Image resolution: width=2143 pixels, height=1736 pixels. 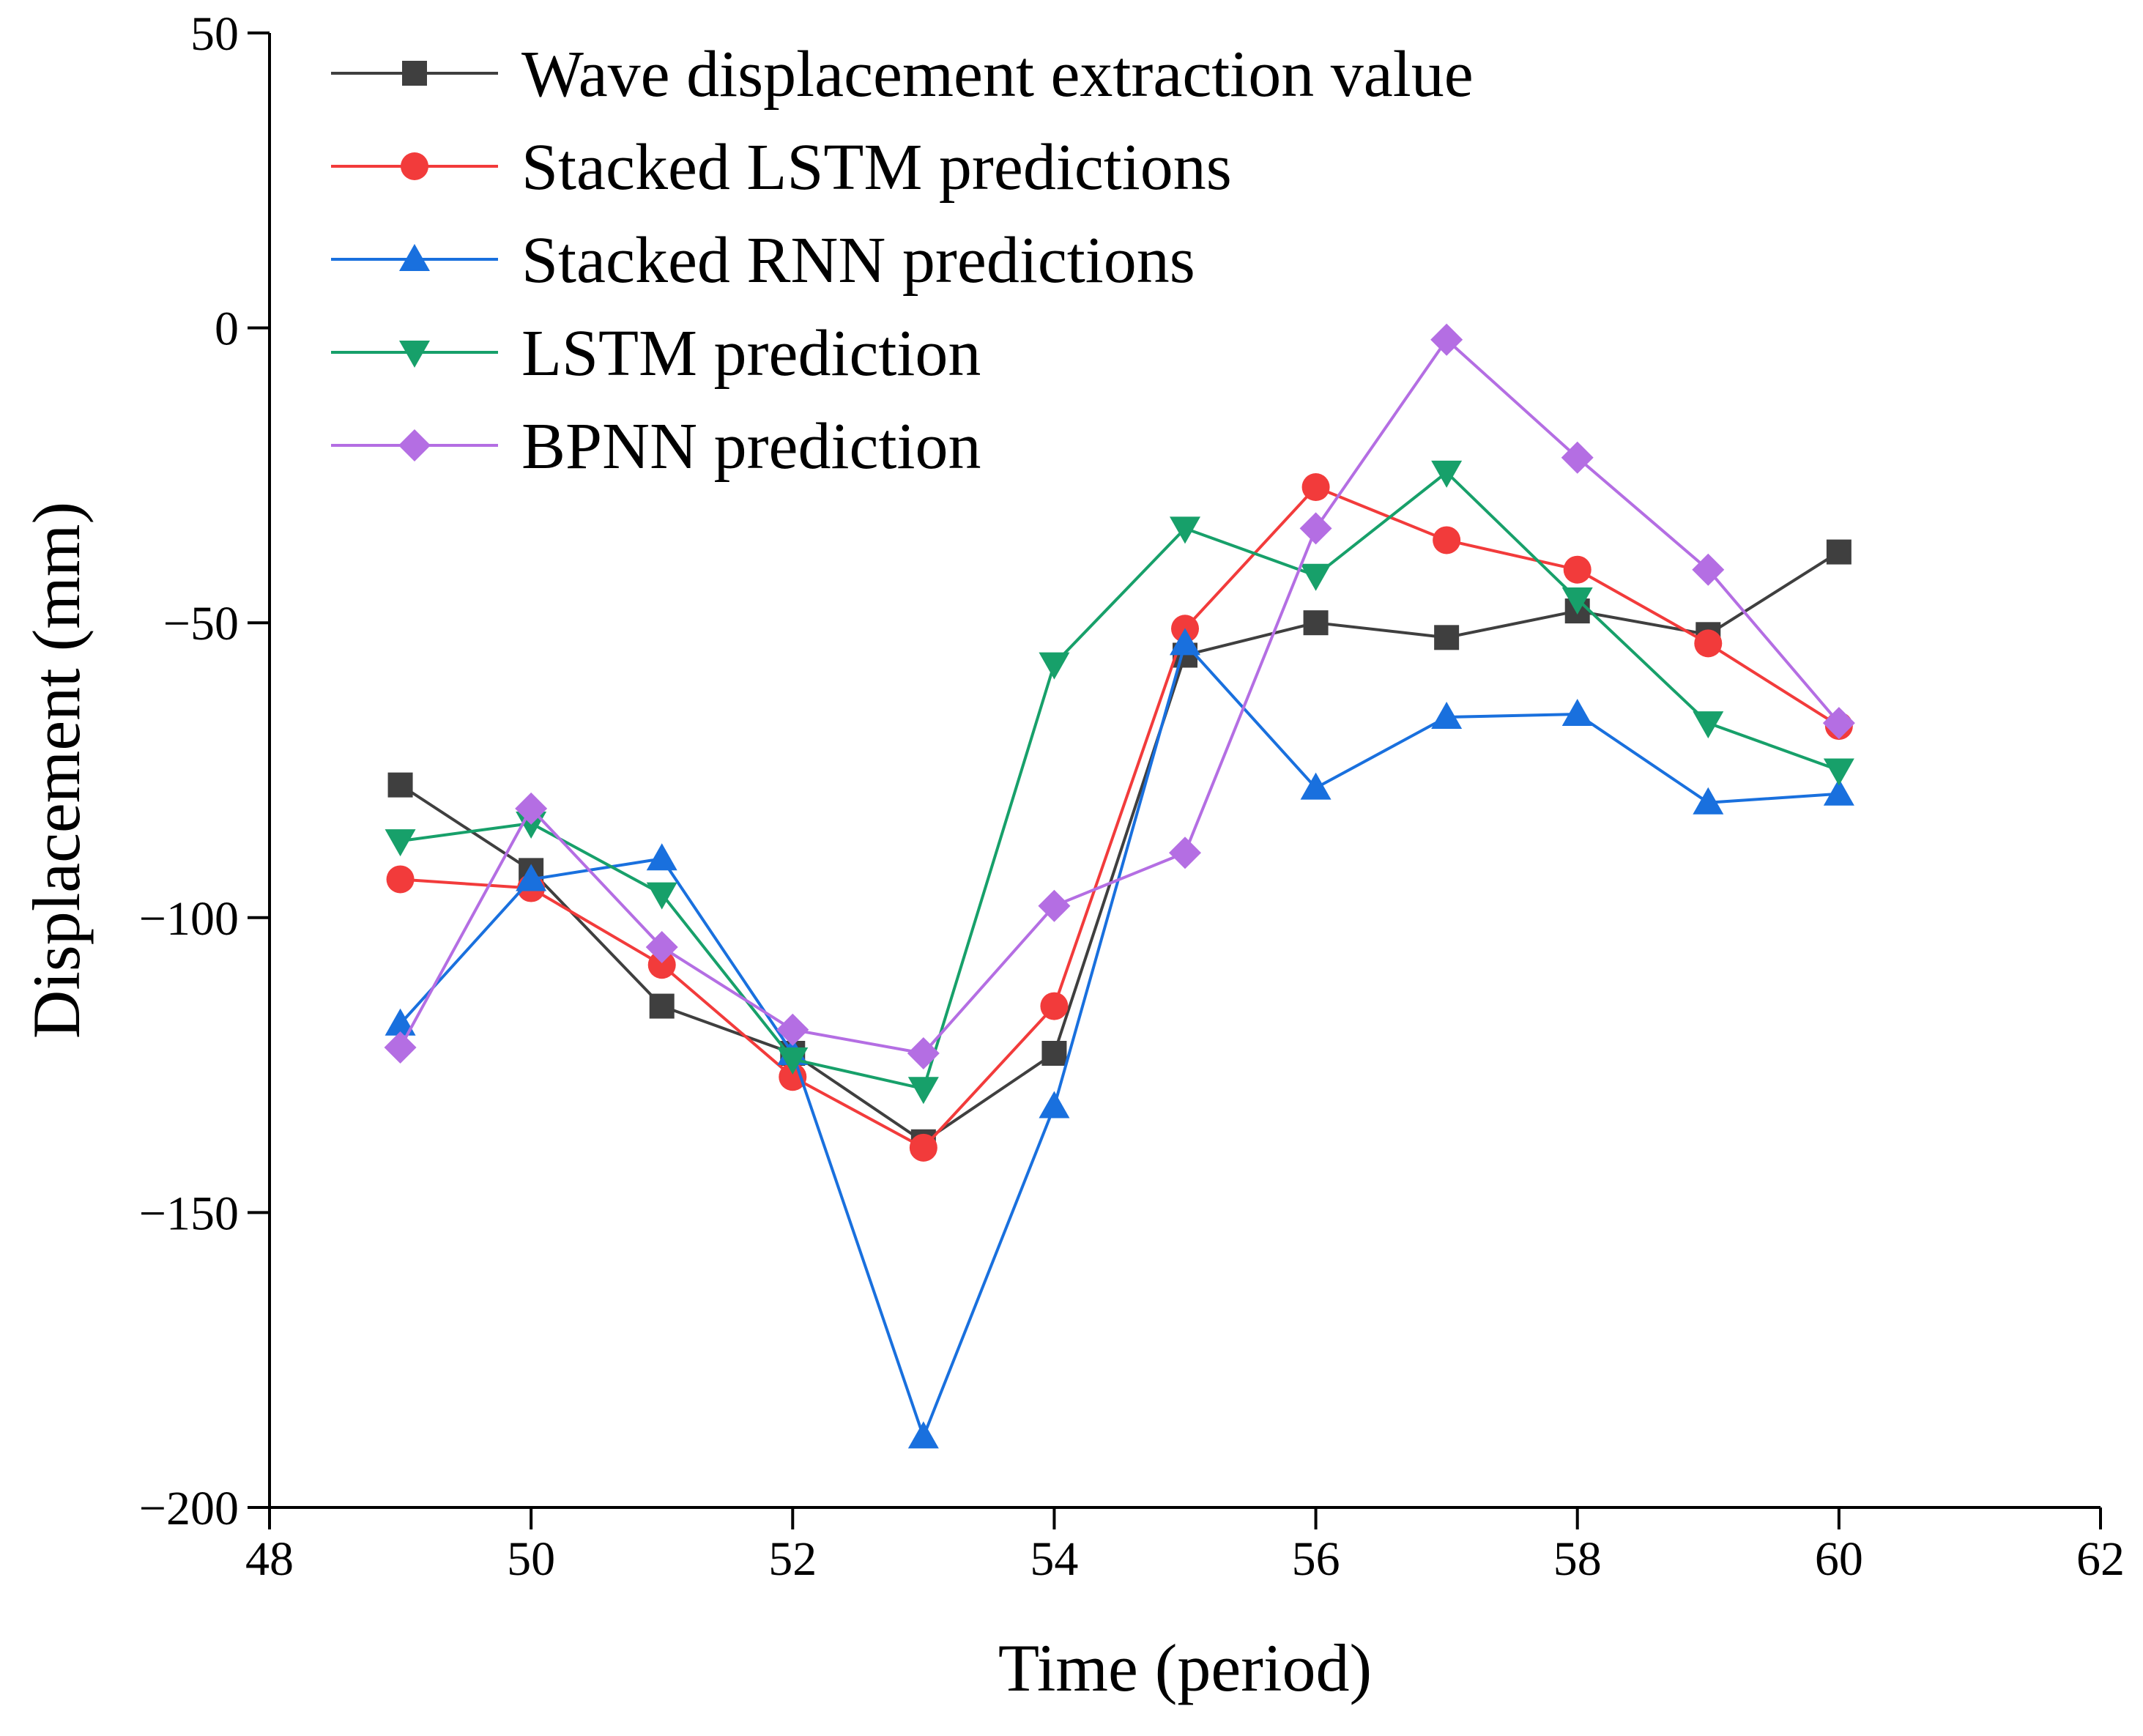 What do you see at coordinates (531, 1559) in the screenshot?
I see `x-tick-label: 50` at bounding box center [531, 1559].